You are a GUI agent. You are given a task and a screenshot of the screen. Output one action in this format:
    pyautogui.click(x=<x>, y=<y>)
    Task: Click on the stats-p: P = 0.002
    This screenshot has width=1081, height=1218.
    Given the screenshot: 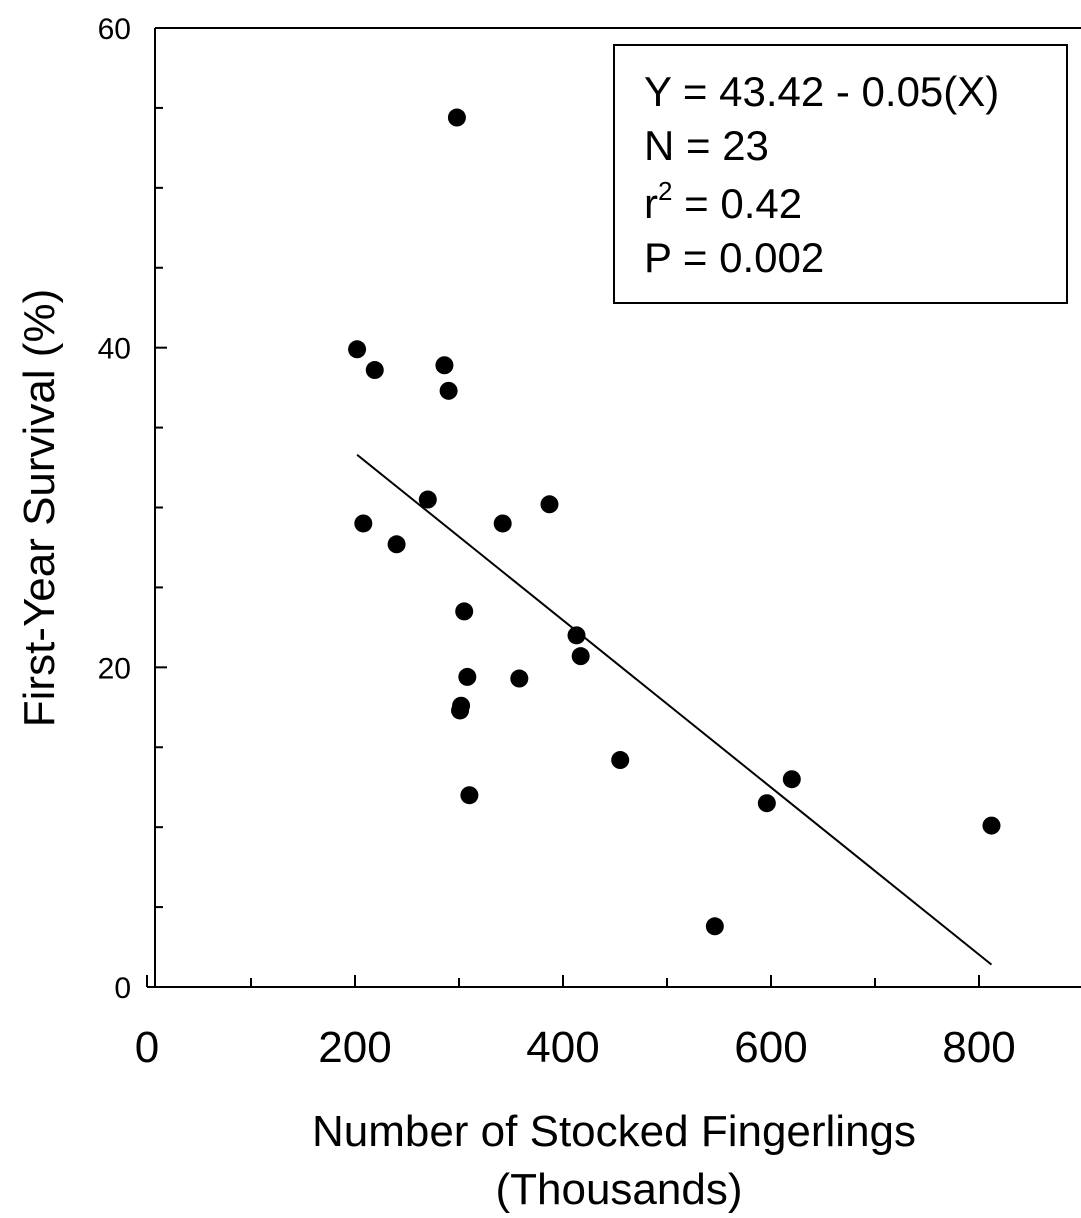 What is the action you would take?
    pyautogui.click(x=734, y=257)
    